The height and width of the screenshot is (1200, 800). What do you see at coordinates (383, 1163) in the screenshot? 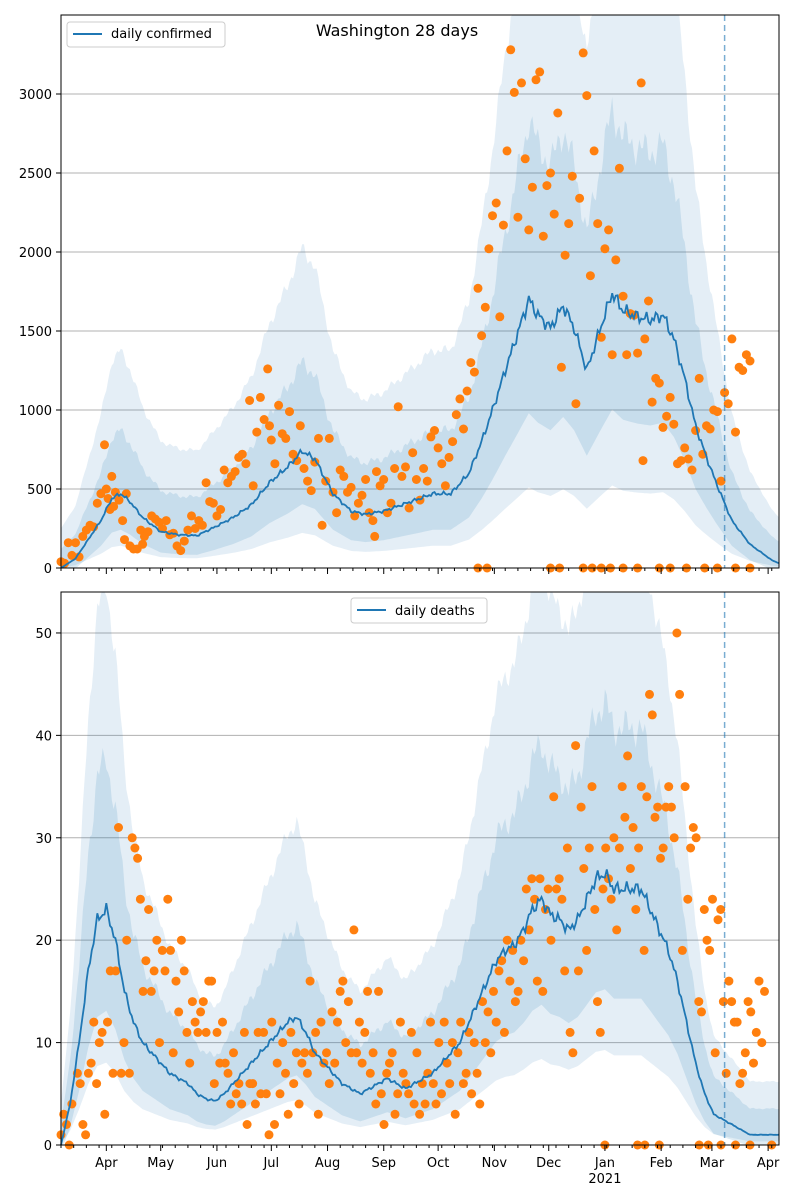
I see `x-tick-label: Sep` at bounding box center [383, 1163].